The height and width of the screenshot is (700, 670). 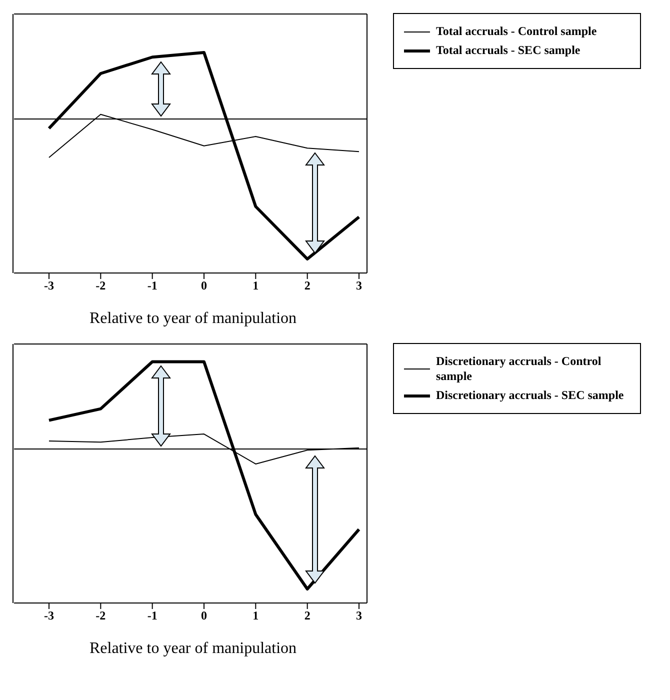 I want to click on legend-label: Total accruals - Control sample, so click(x=516, y=31).